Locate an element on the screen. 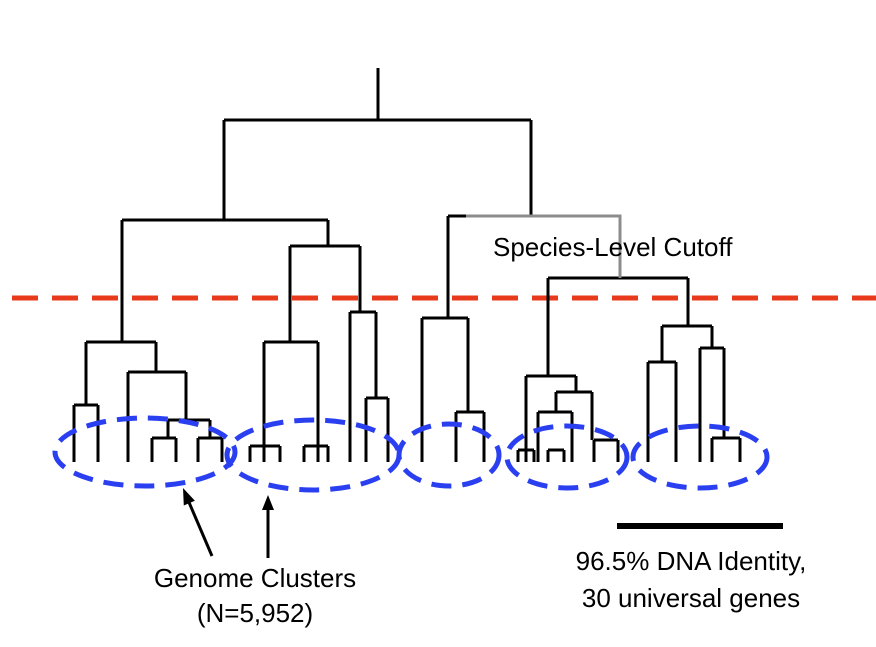 The height and width of the screenshot is (647, 876). pointer-arrows is located at coordinates (228, 523).